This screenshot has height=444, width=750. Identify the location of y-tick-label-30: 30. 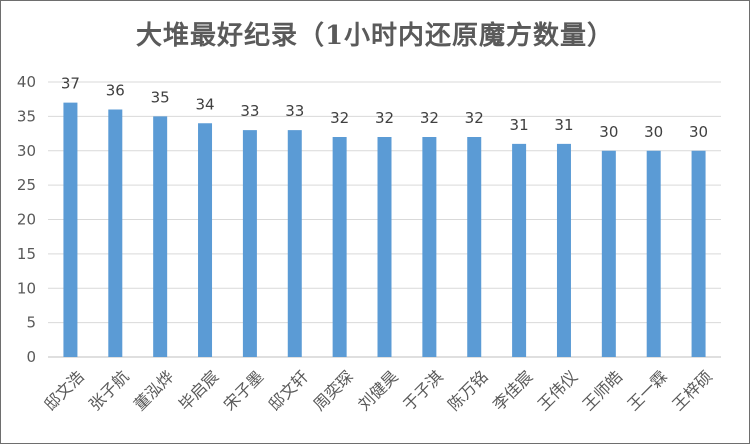
(26, 151).